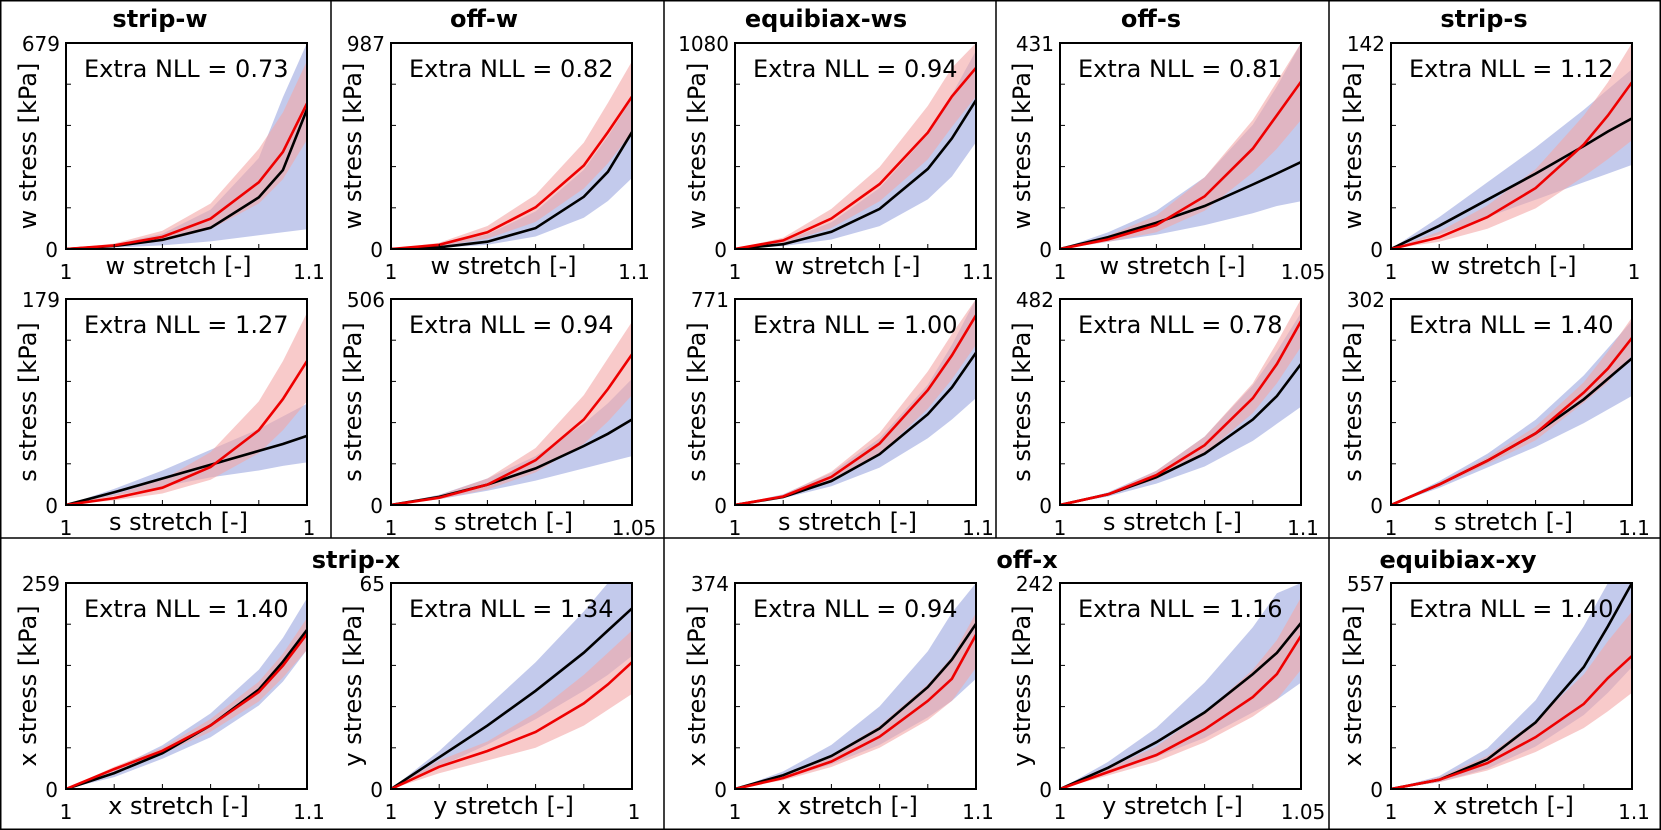 The image size is (1661, 830). Describe the element at coordinates (1027, 560) in the screenshot. I see `panel-title: off-x` at that location.